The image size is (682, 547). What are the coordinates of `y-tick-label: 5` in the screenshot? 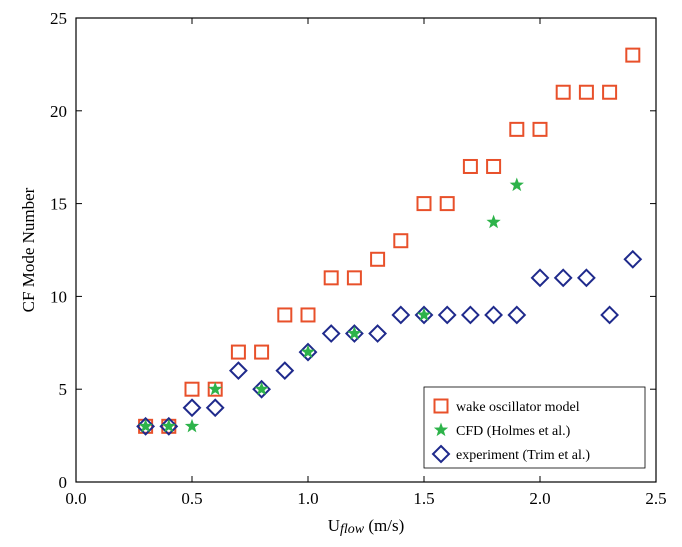 It's located at (63, 389).